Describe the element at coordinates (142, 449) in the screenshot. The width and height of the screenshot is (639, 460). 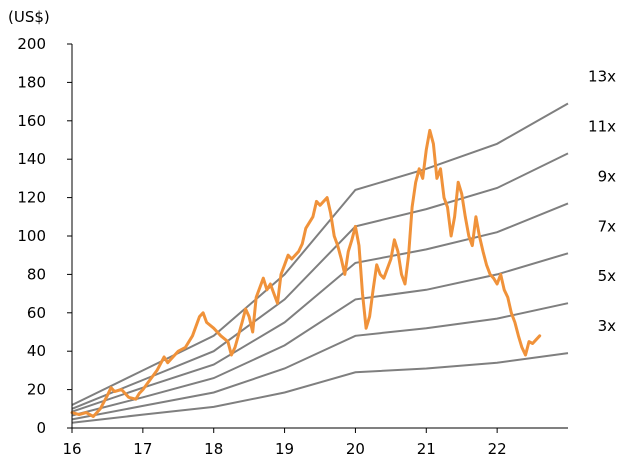
I see `x-tick-label: 17` at that location.